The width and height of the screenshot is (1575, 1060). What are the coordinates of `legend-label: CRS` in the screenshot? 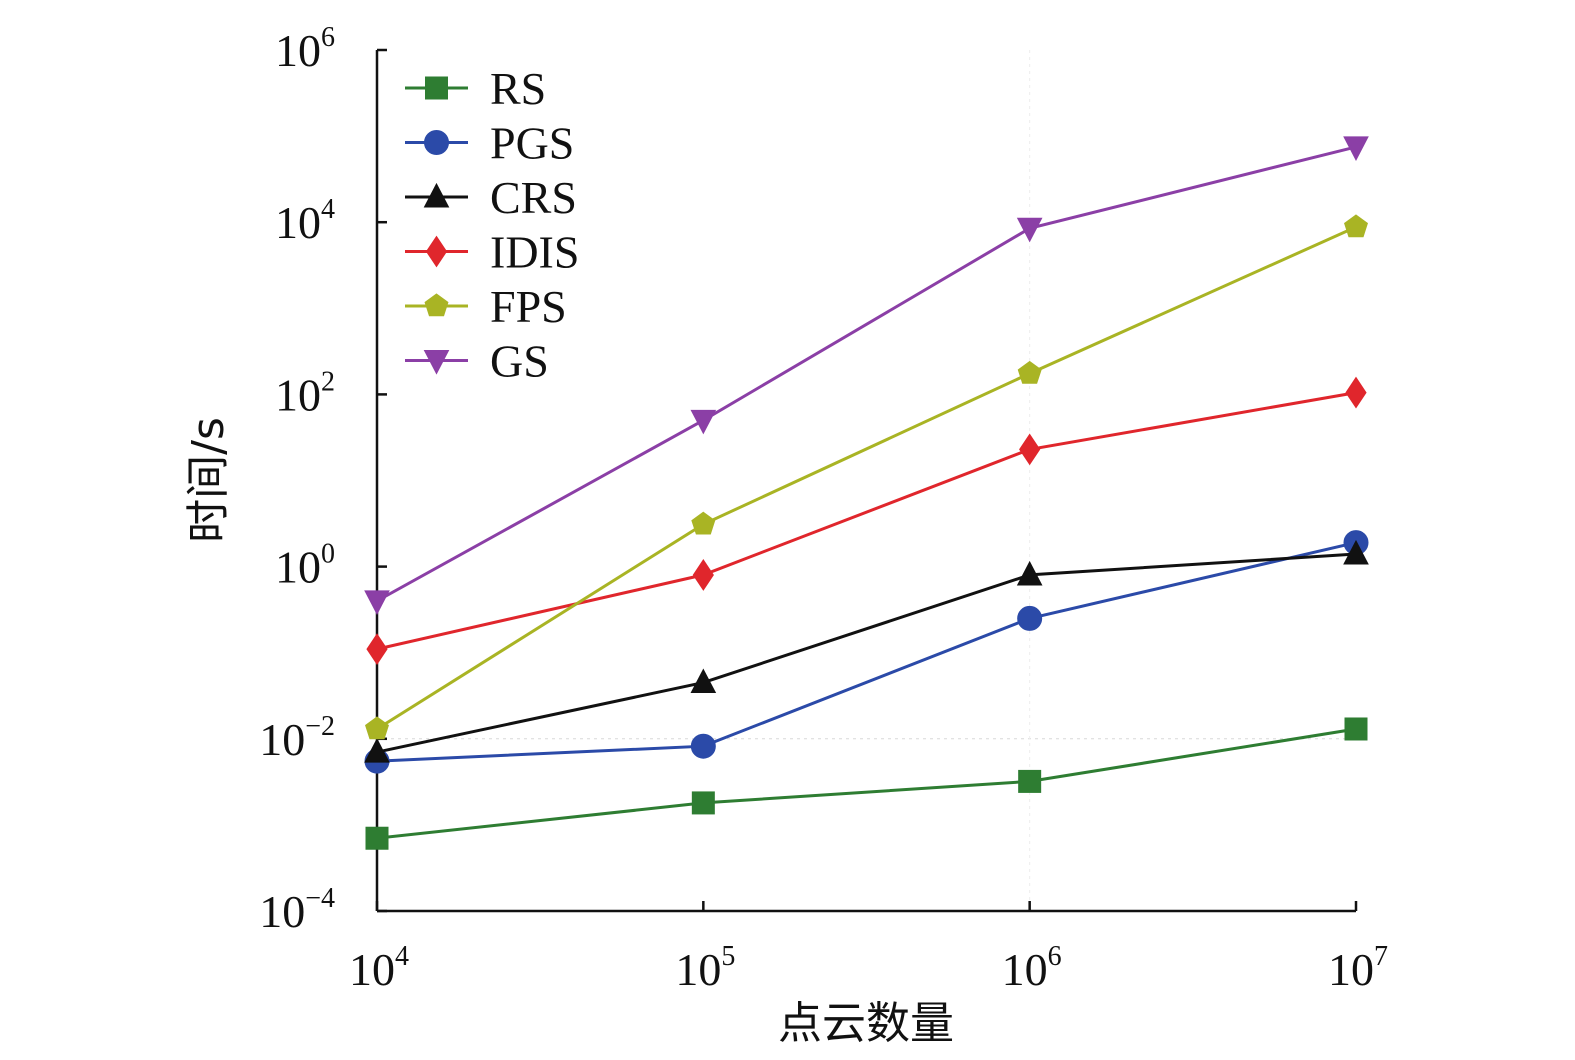 It's located at (533, 197).